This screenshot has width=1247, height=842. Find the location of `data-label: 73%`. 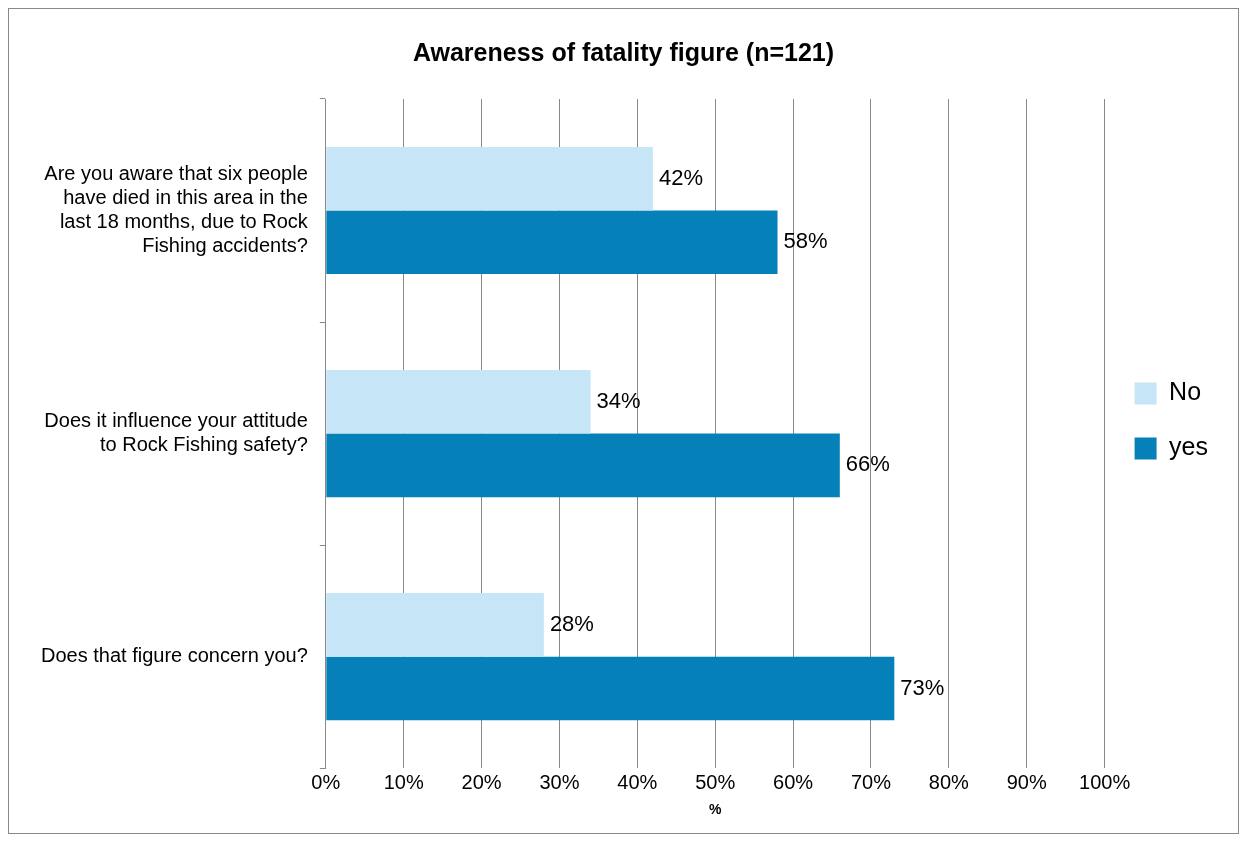

data-label: 73% is located at coordinates (922, 687).